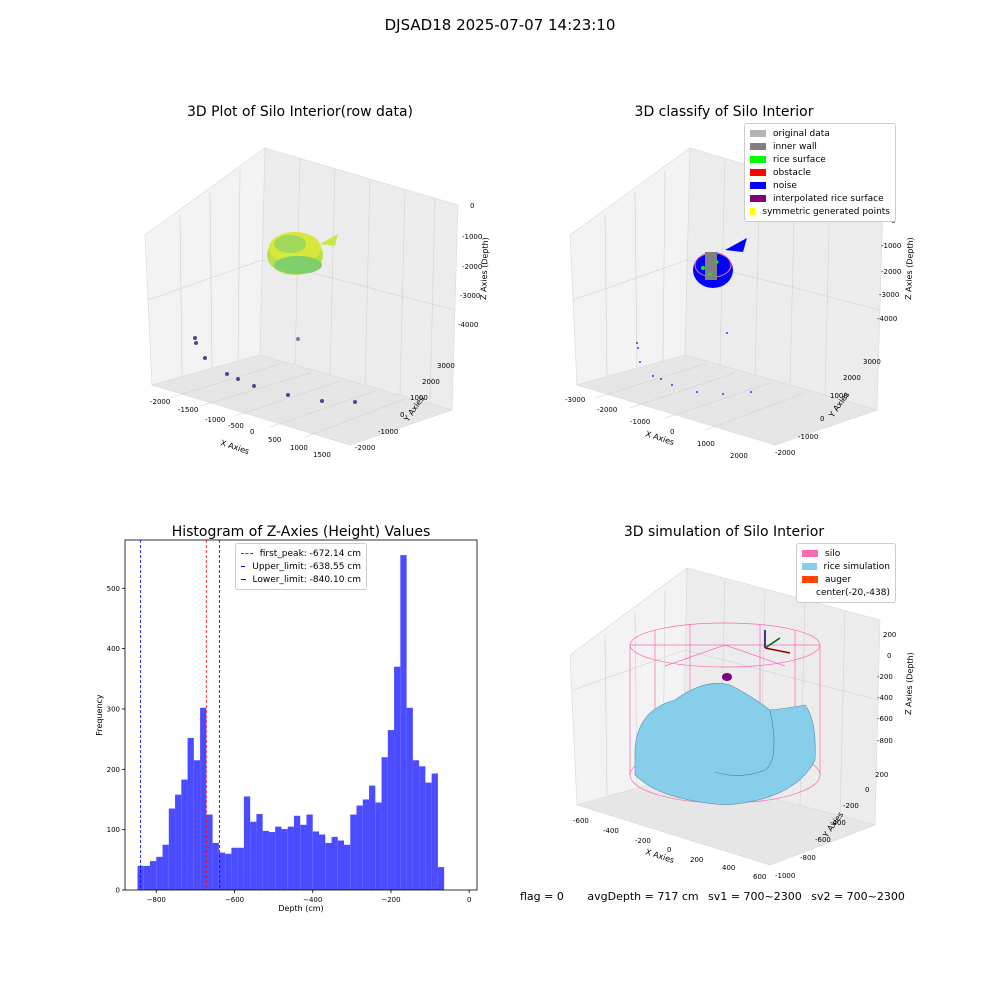  What do you see at coordinates (909, 268) in the screenshot?
I see `classify-z-label: Z Axies (Depth)` at bounding box center [909, 268].